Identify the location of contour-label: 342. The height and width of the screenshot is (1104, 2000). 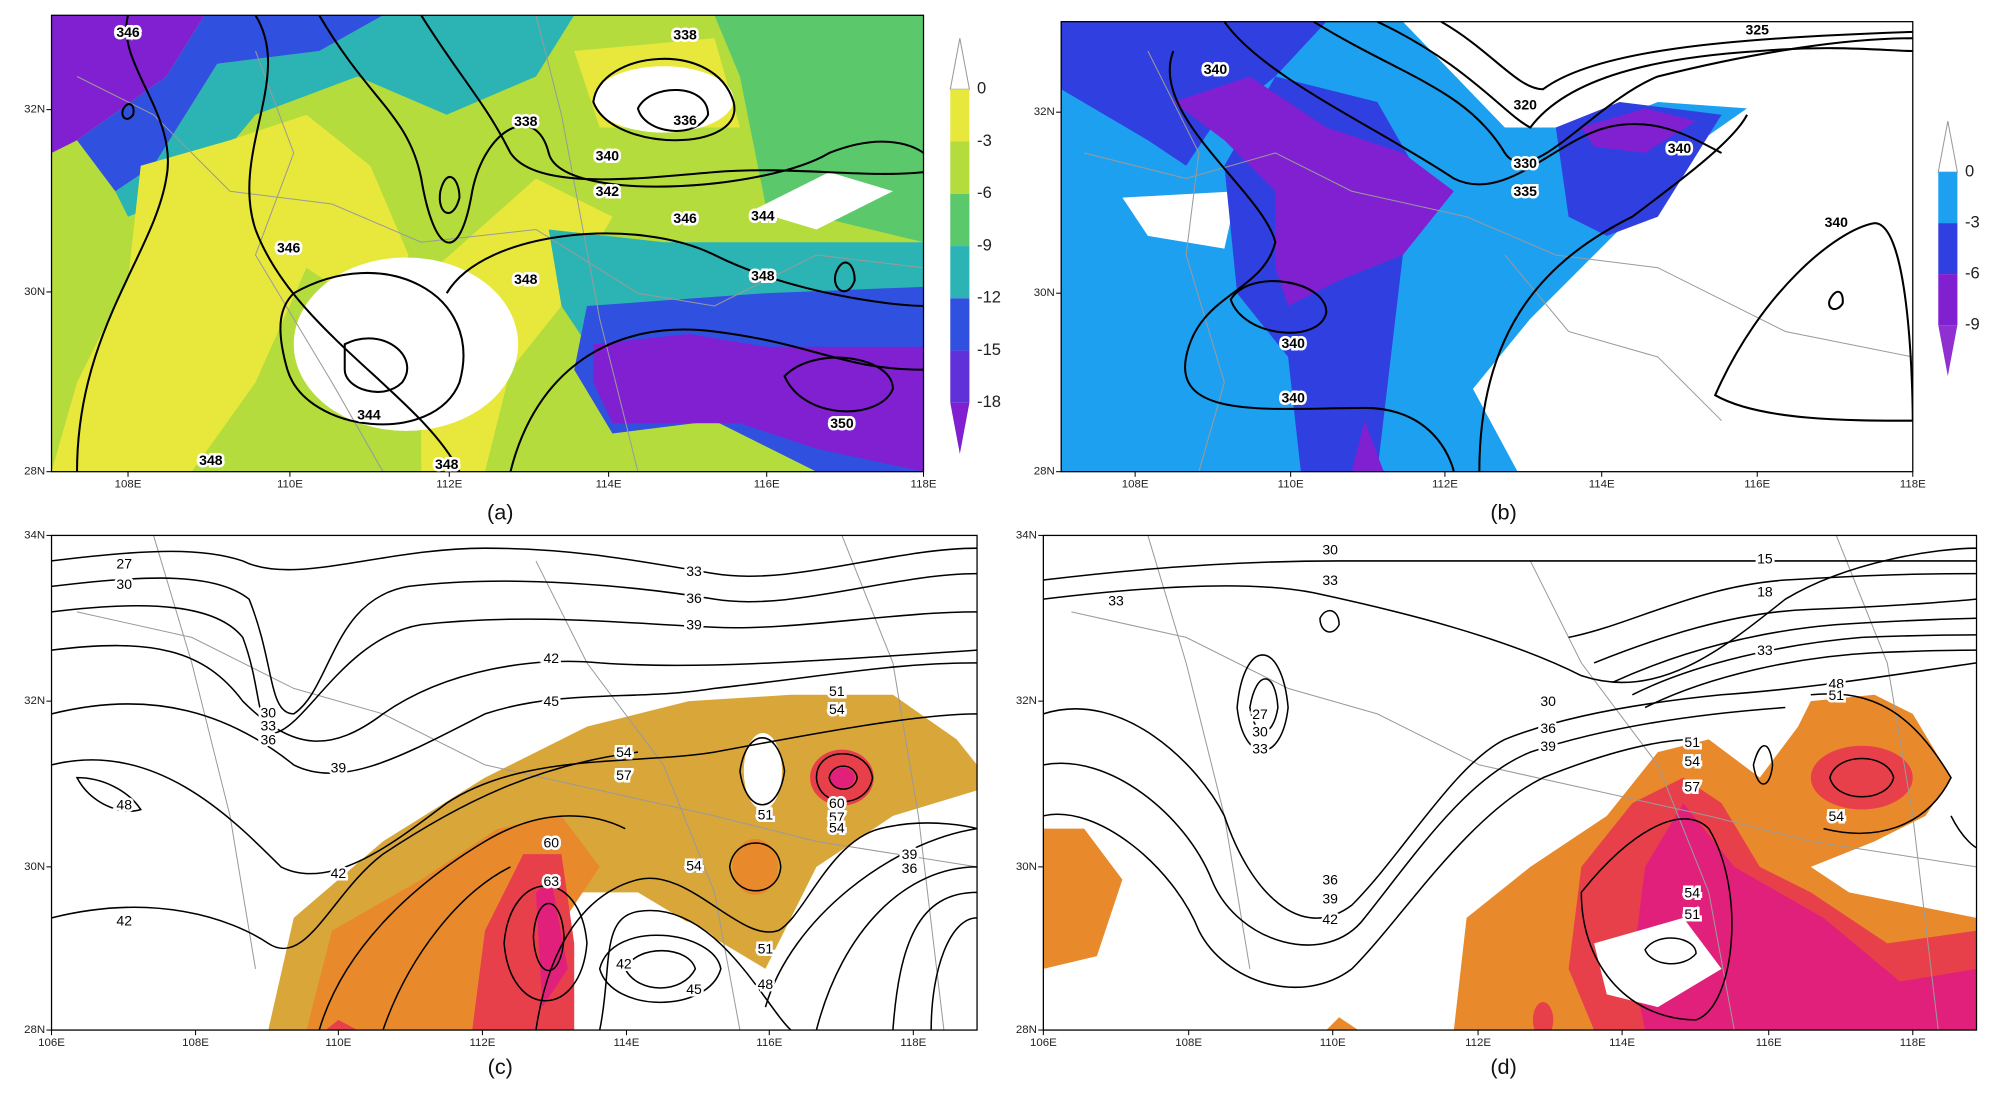
(608, 191).